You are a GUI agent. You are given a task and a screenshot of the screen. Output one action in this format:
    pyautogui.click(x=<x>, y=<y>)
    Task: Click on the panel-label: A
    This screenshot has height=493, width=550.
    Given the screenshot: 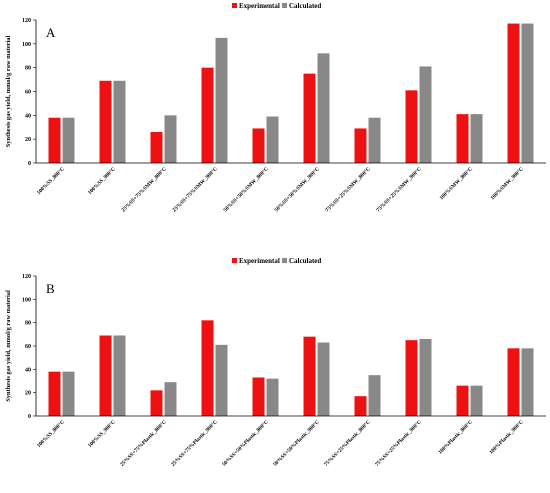 What is the action you would take?
    pyautogui.click(x=51, y=32)
    